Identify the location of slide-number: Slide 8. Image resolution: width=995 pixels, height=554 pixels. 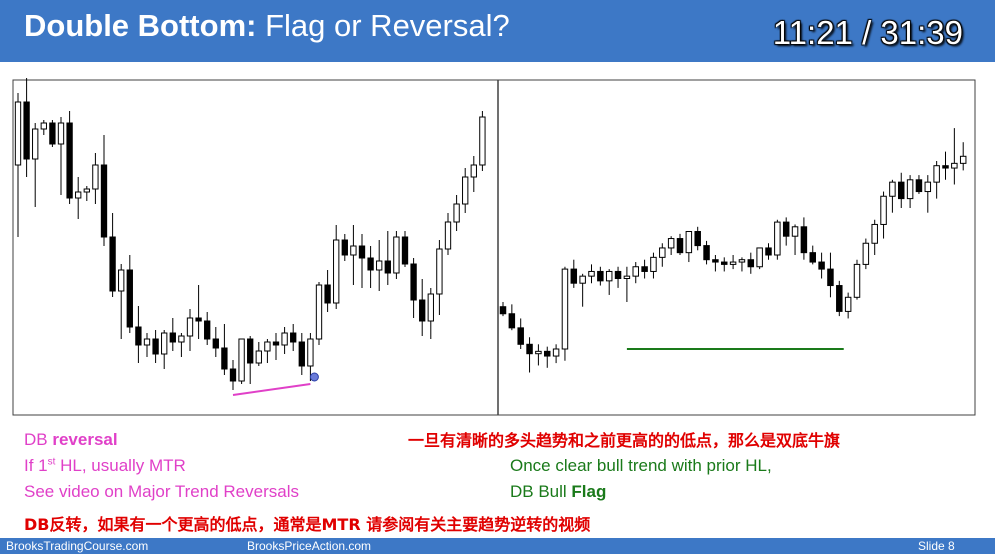
(936, 546).